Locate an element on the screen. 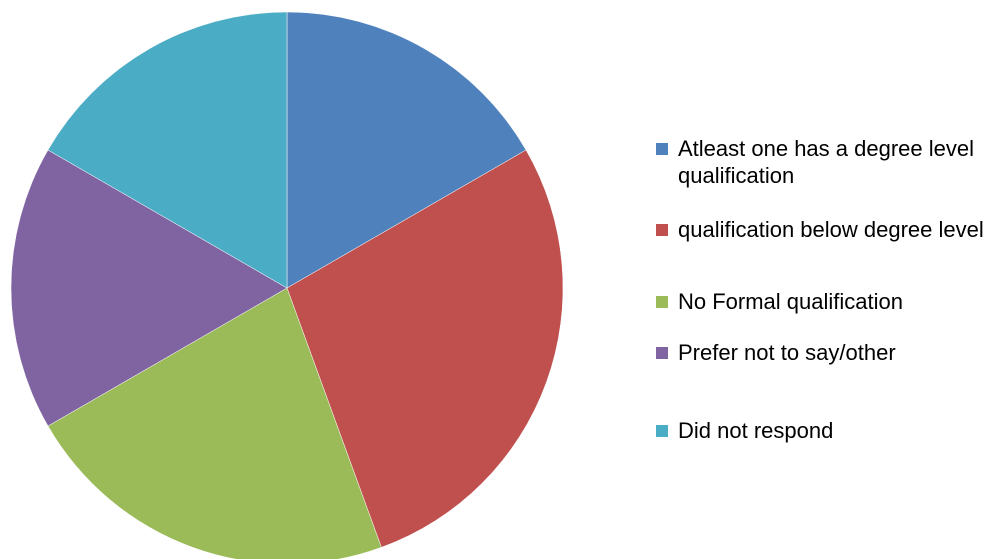 The image size is (992, 559). legend-label: No Formal qualification is located at coordinates (790, 301).